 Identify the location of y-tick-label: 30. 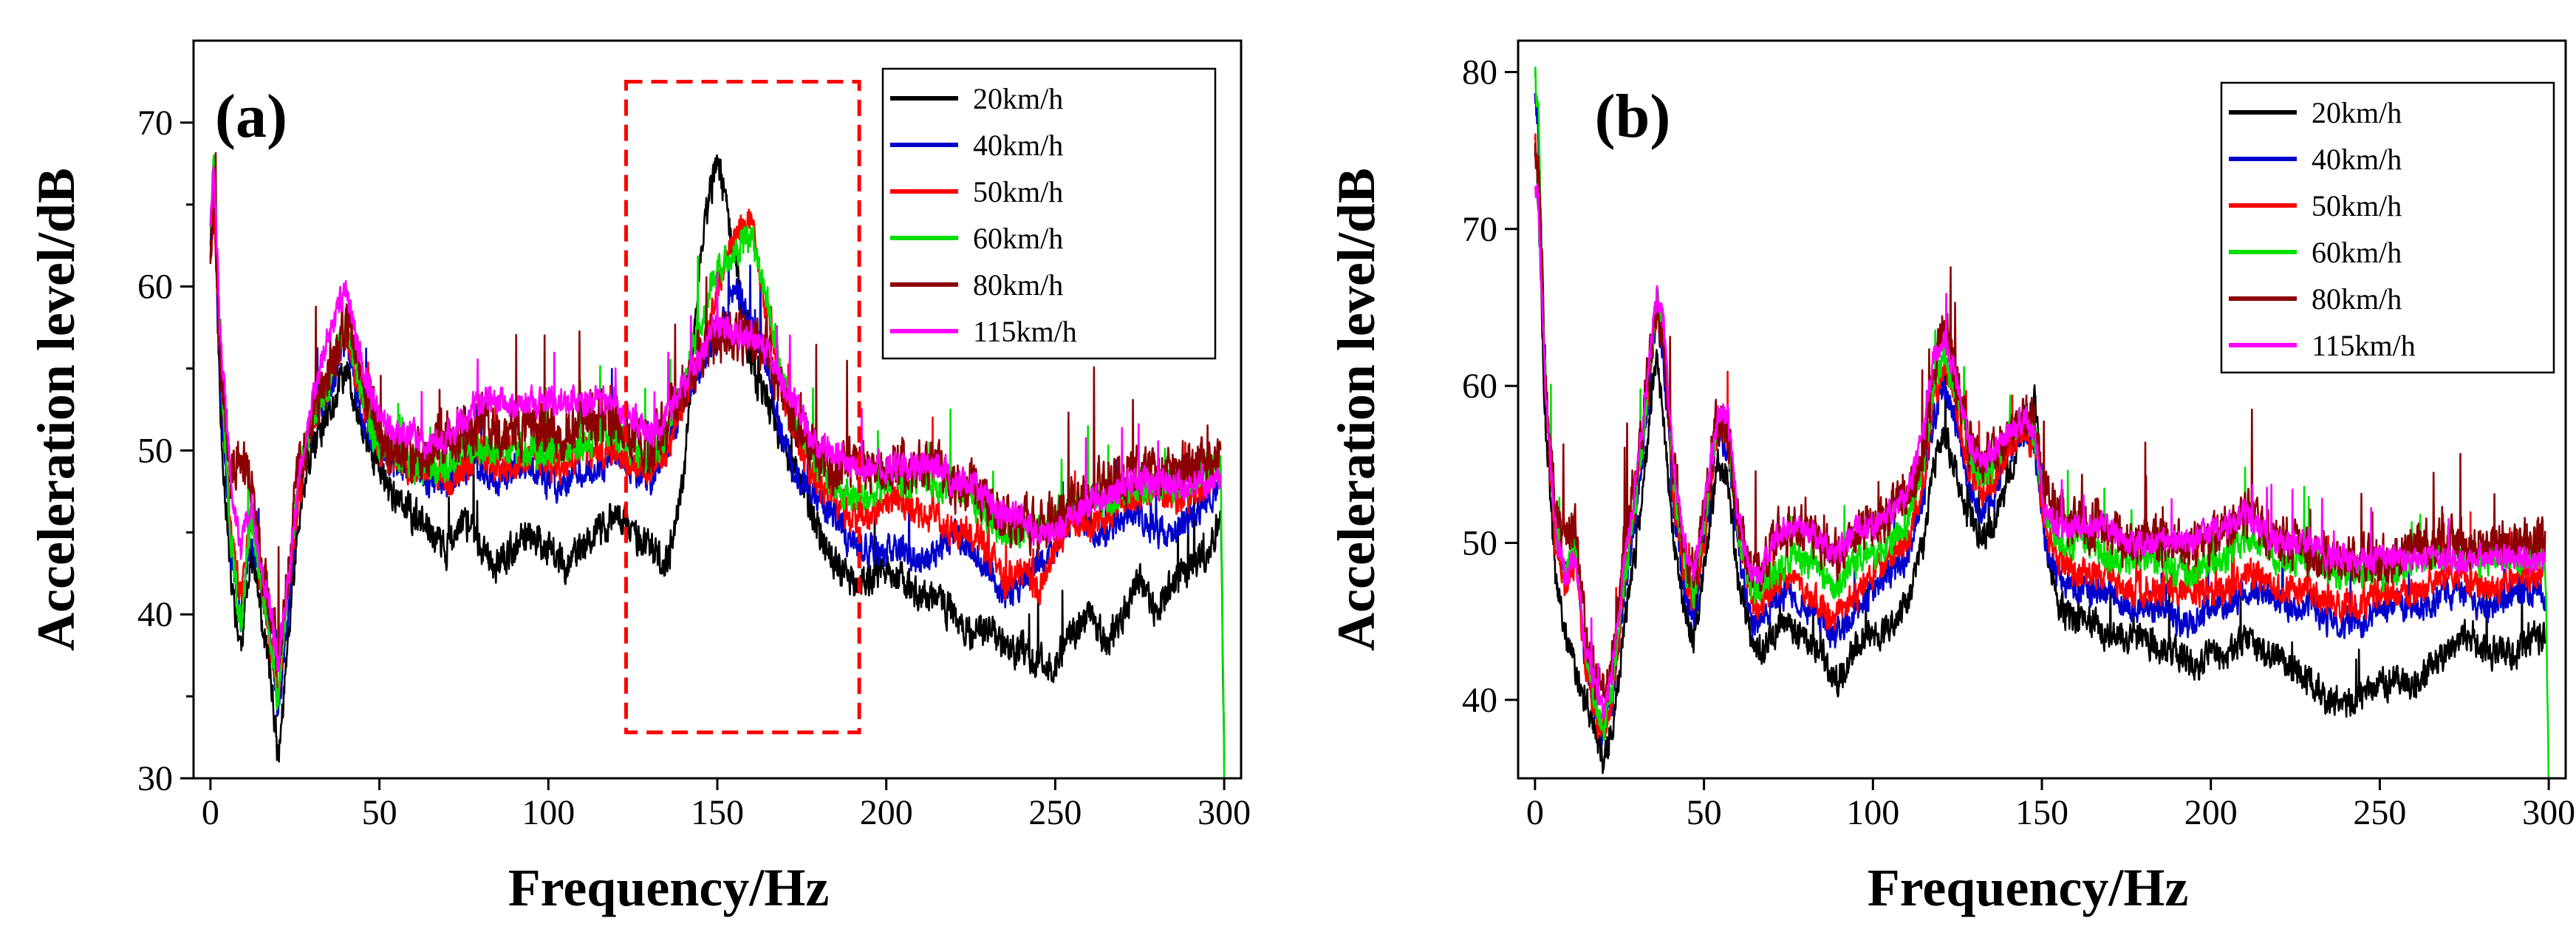
(155, 778).